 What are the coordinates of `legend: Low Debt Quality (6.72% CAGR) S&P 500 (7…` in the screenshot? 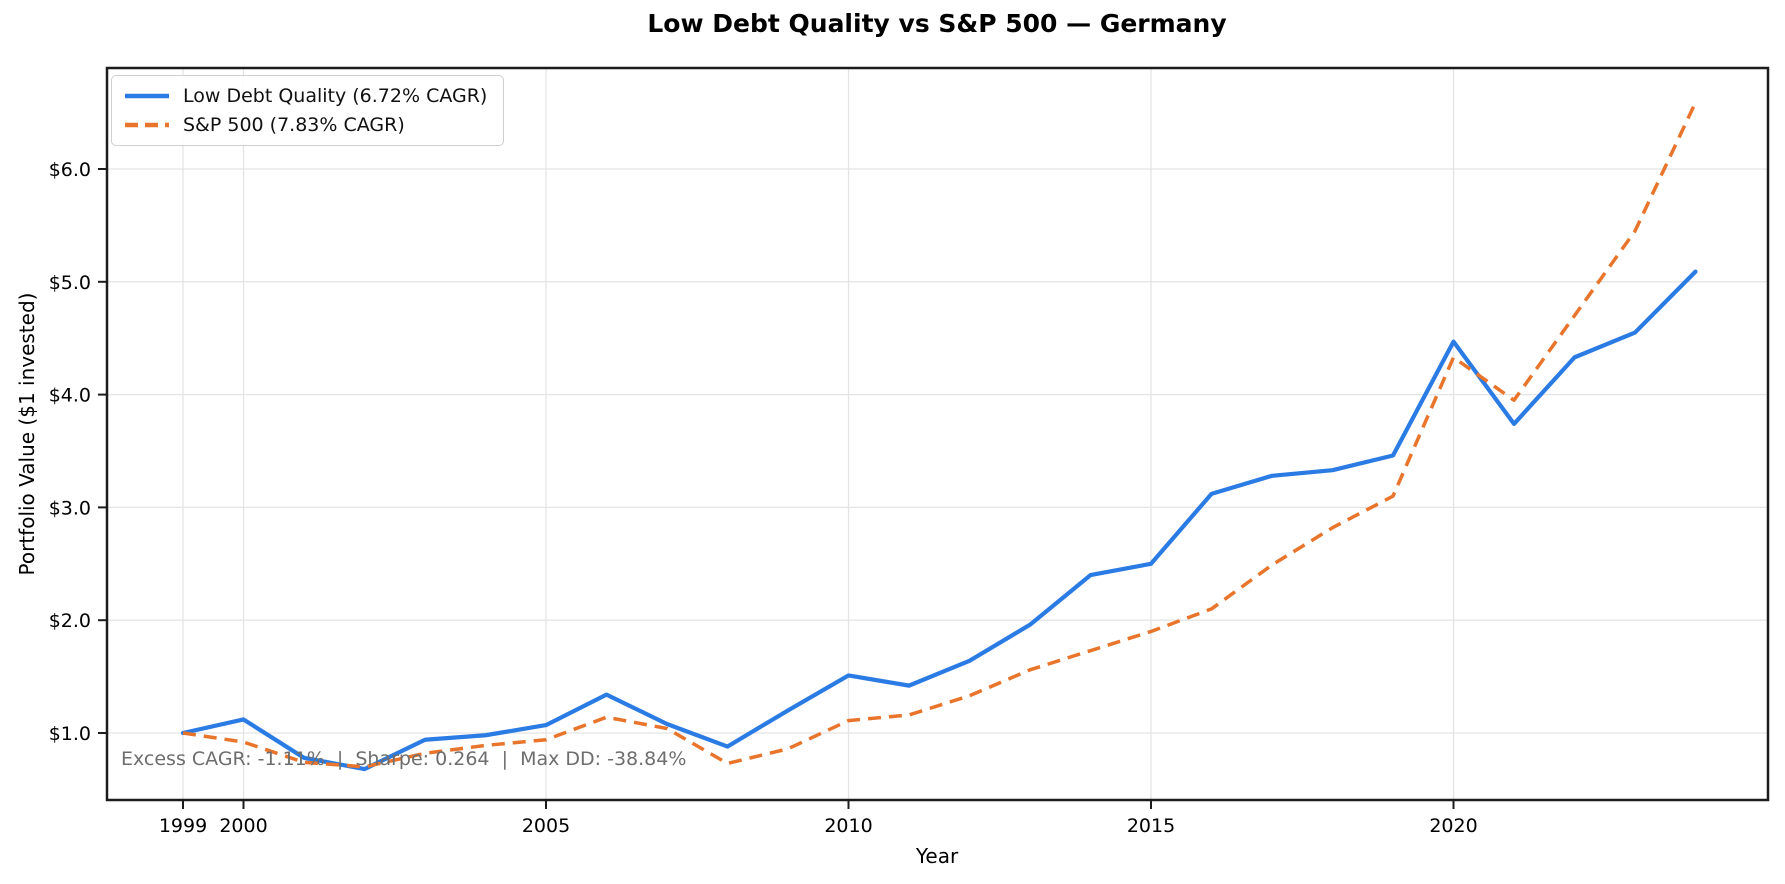 It's located at (308, 110).